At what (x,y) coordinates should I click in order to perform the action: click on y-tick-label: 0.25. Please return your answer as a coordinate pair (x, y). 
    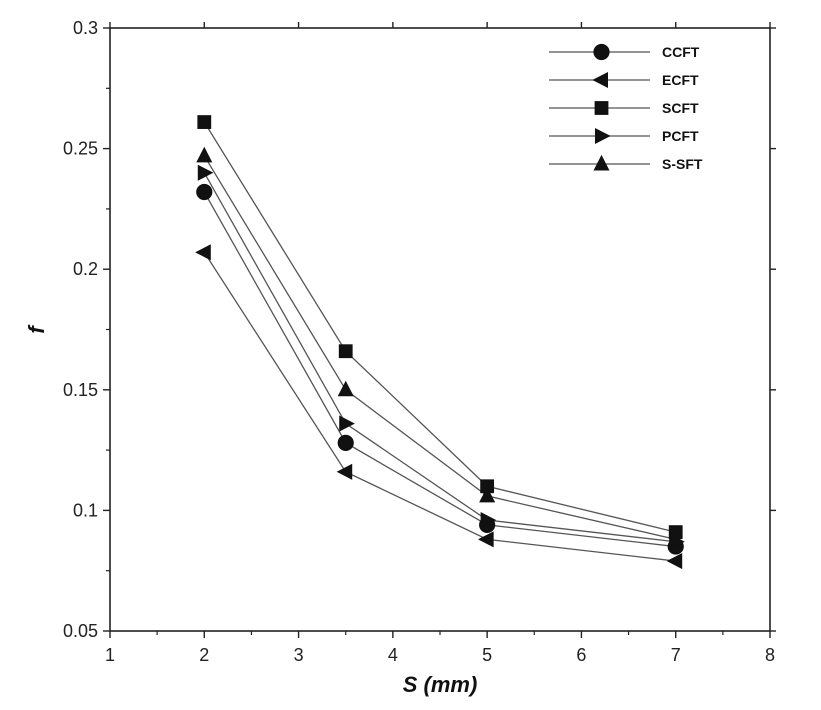
    Looking at the image, I should click on (80, 149).